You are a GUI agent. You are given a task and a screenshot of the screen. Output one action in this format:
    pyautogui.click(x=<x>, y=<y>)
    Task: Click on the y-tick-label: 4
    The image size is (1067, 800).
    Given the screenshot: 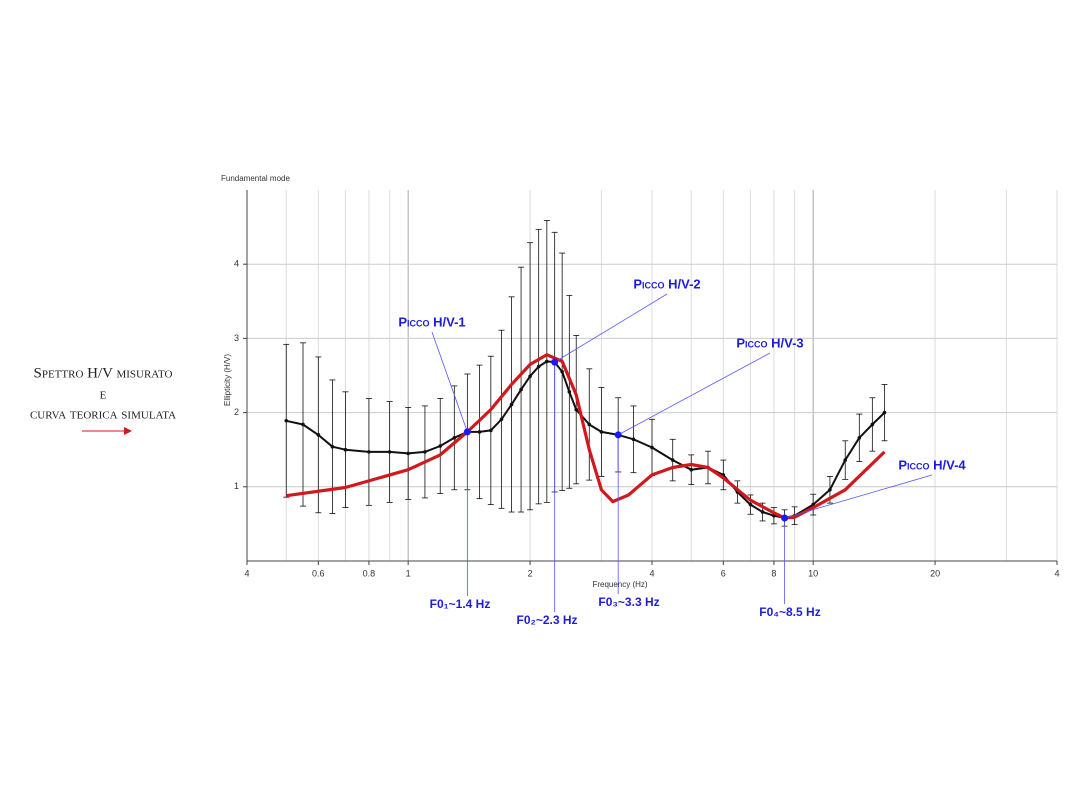 What is the action you would take?
    pyautogui.click(x=236, y=264)
    